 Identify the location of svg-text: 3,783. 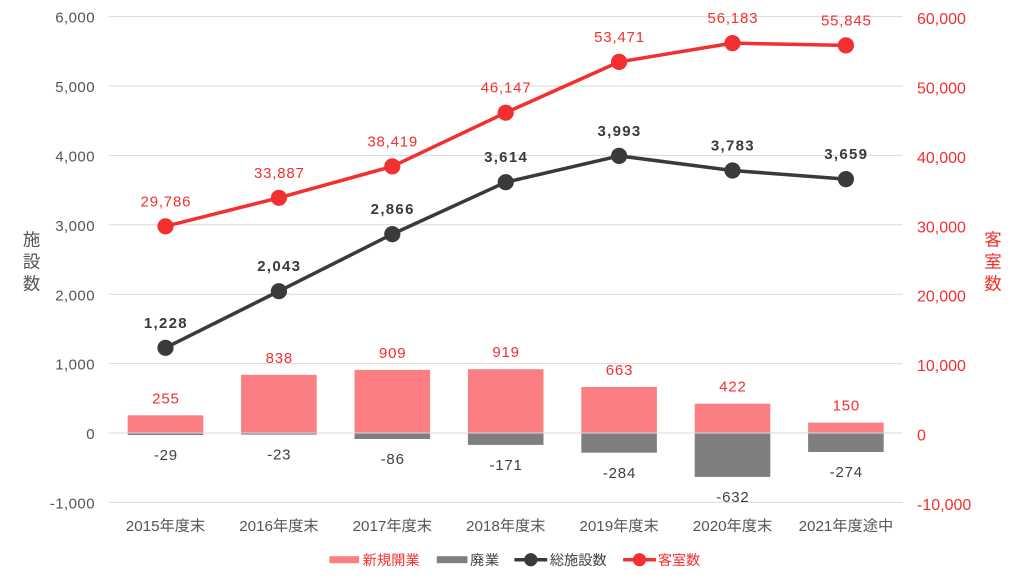
(733, 146).